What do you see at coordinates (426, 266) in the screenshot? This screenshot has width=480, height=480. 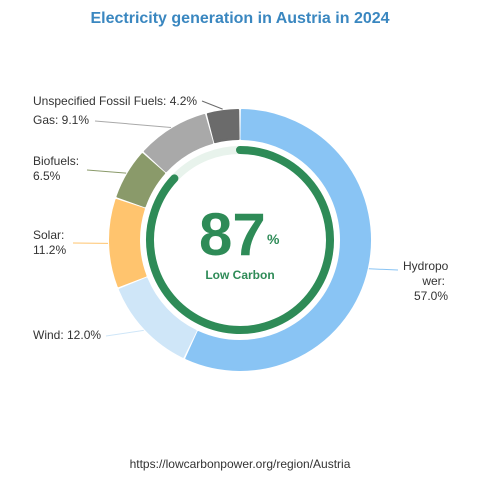 I see `label-hydropower-line1: Hydropo` at bounding box center [426, 266].